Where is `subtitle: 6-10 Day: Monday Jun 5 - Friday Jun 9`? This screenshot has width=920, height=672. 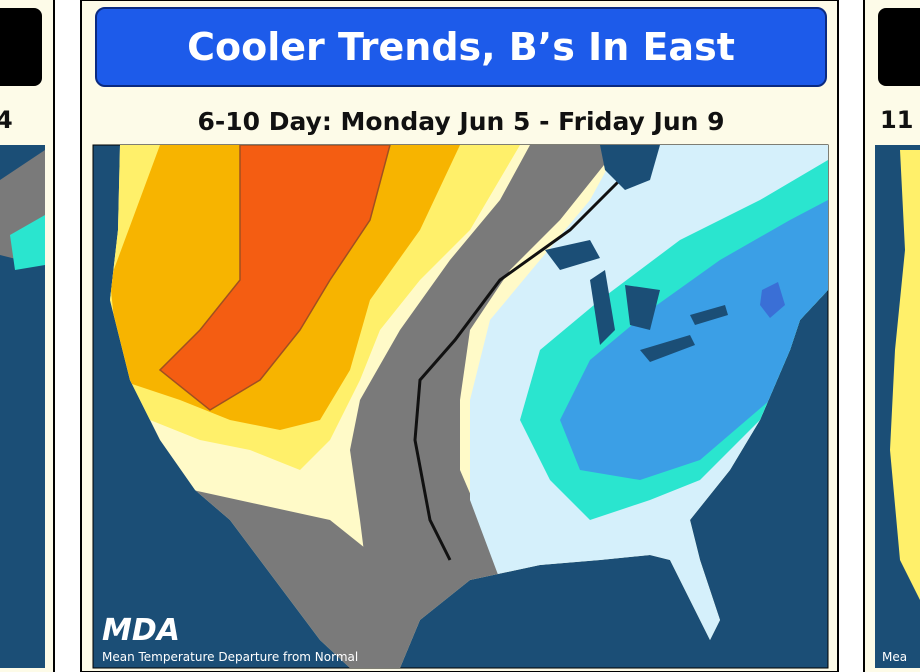
subtitle: 6-10 Day: Monday Jun 5 - Friday Jun 9 is located at coordinates (460, 121).